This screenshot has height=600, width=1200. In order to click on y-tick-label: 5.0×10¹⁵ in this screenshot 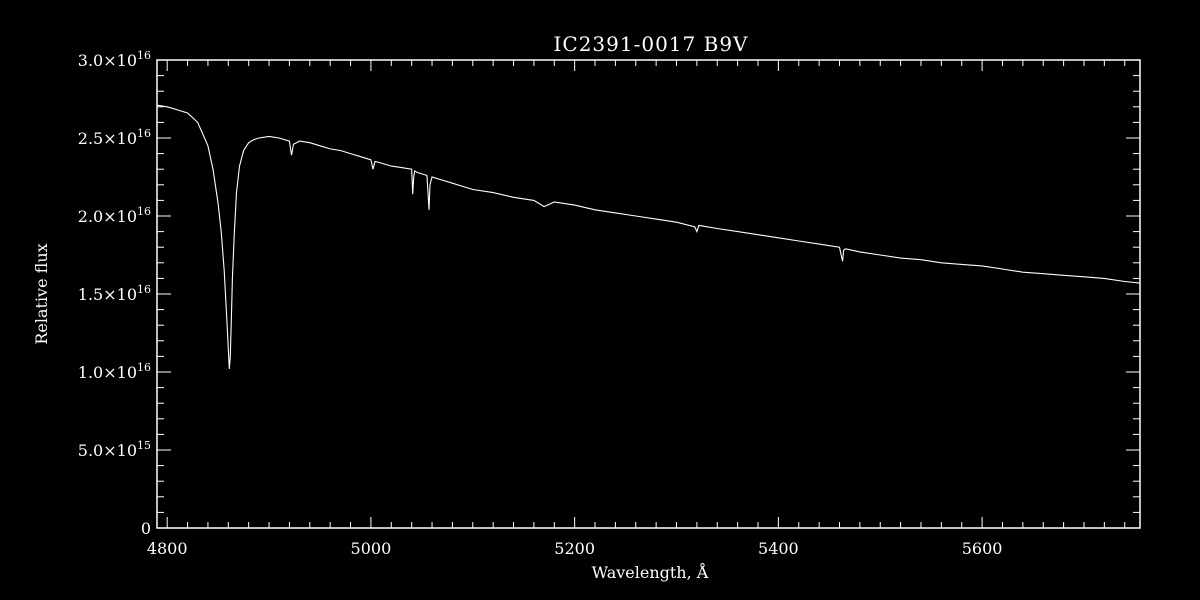, I will do `click(114, 449)`.